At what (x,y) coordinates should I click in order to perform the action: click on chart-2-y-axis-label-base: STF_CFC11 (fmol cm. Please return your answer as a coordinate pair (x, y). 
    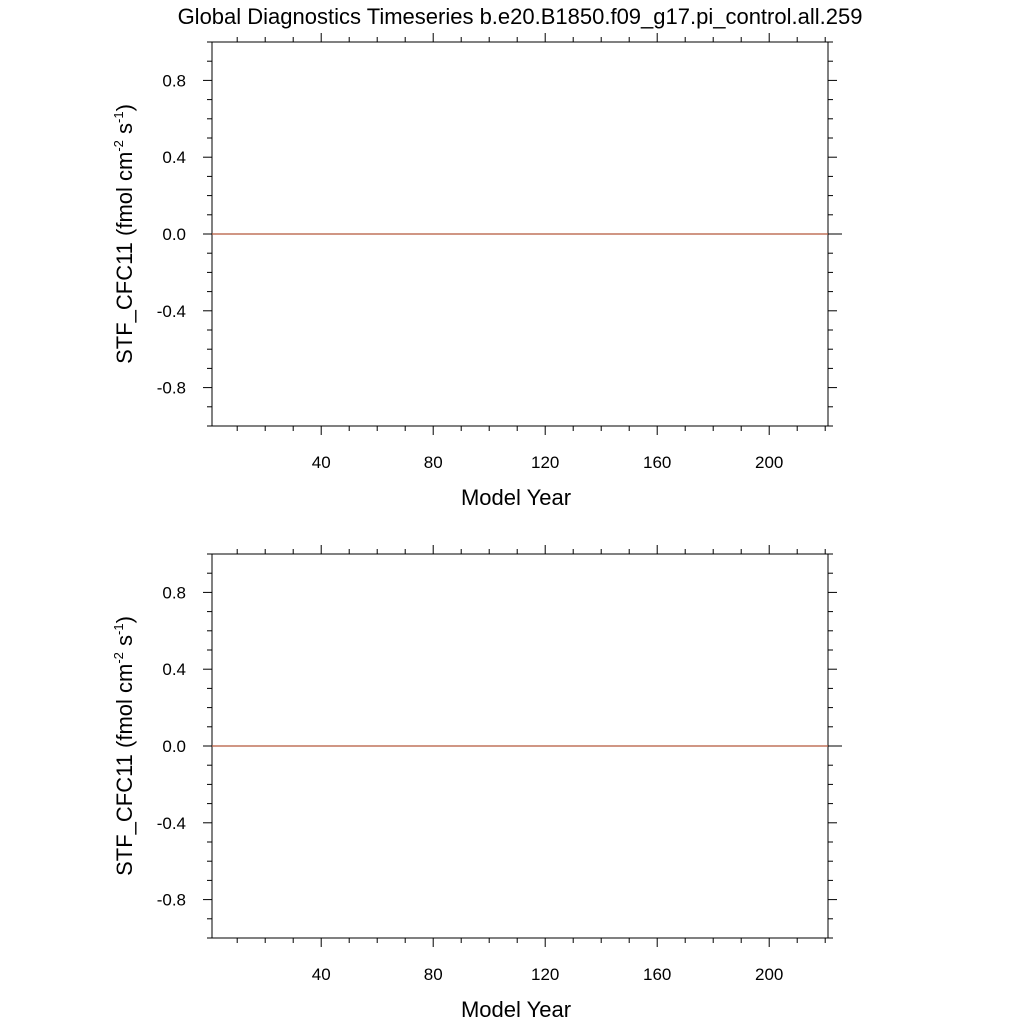
    Looking at the image, I should click on (124, 770).